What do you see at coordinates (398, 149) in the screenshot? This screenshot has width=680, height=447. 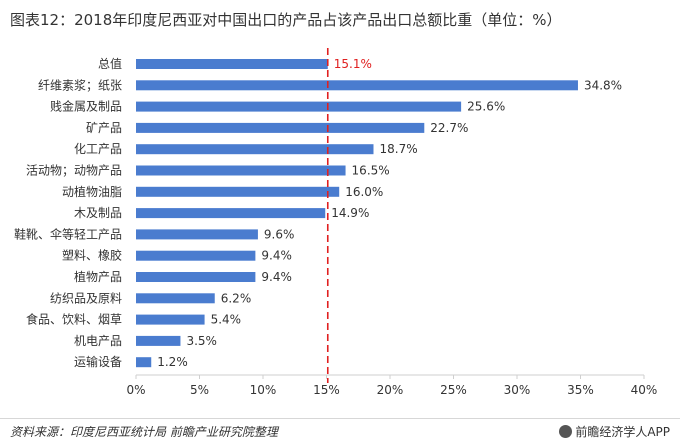 I see `value-label: 18.7%` at bounding box center [398, 149].